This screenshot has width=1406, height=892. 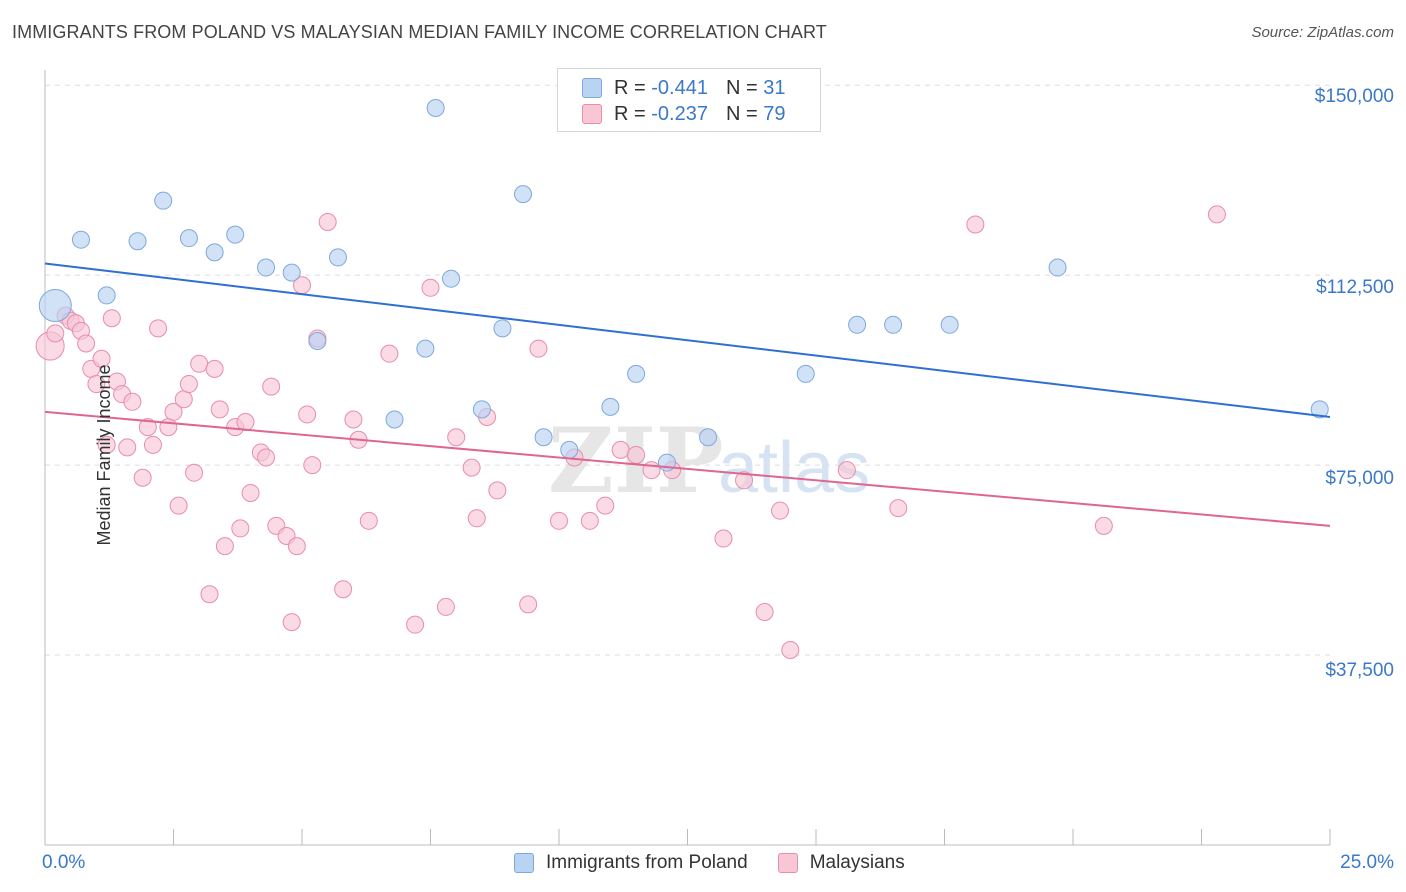 I want to click on x-tick-max: 25.0%, so click(x=1367, y=862).